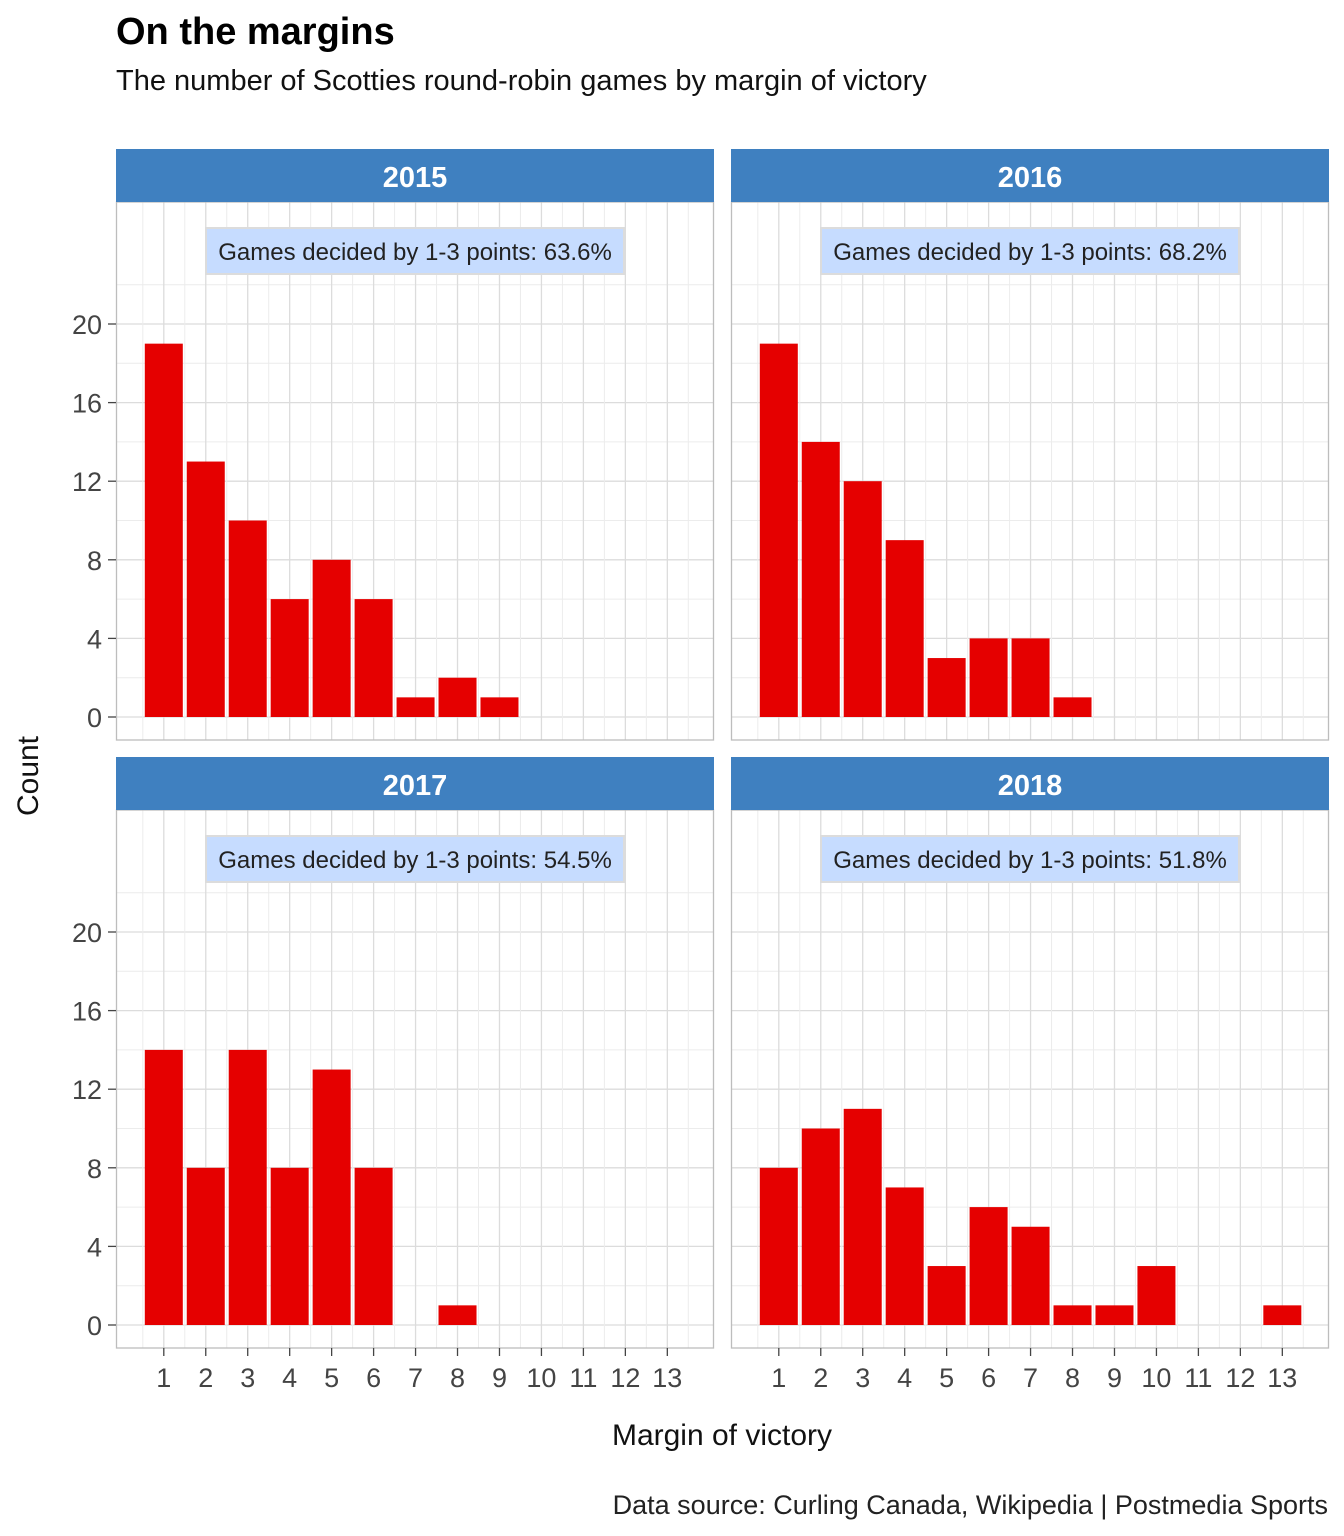  Describe the element at coordinates (255, 32) in the screenshot. I see `chart-title: On the margins` at that location.